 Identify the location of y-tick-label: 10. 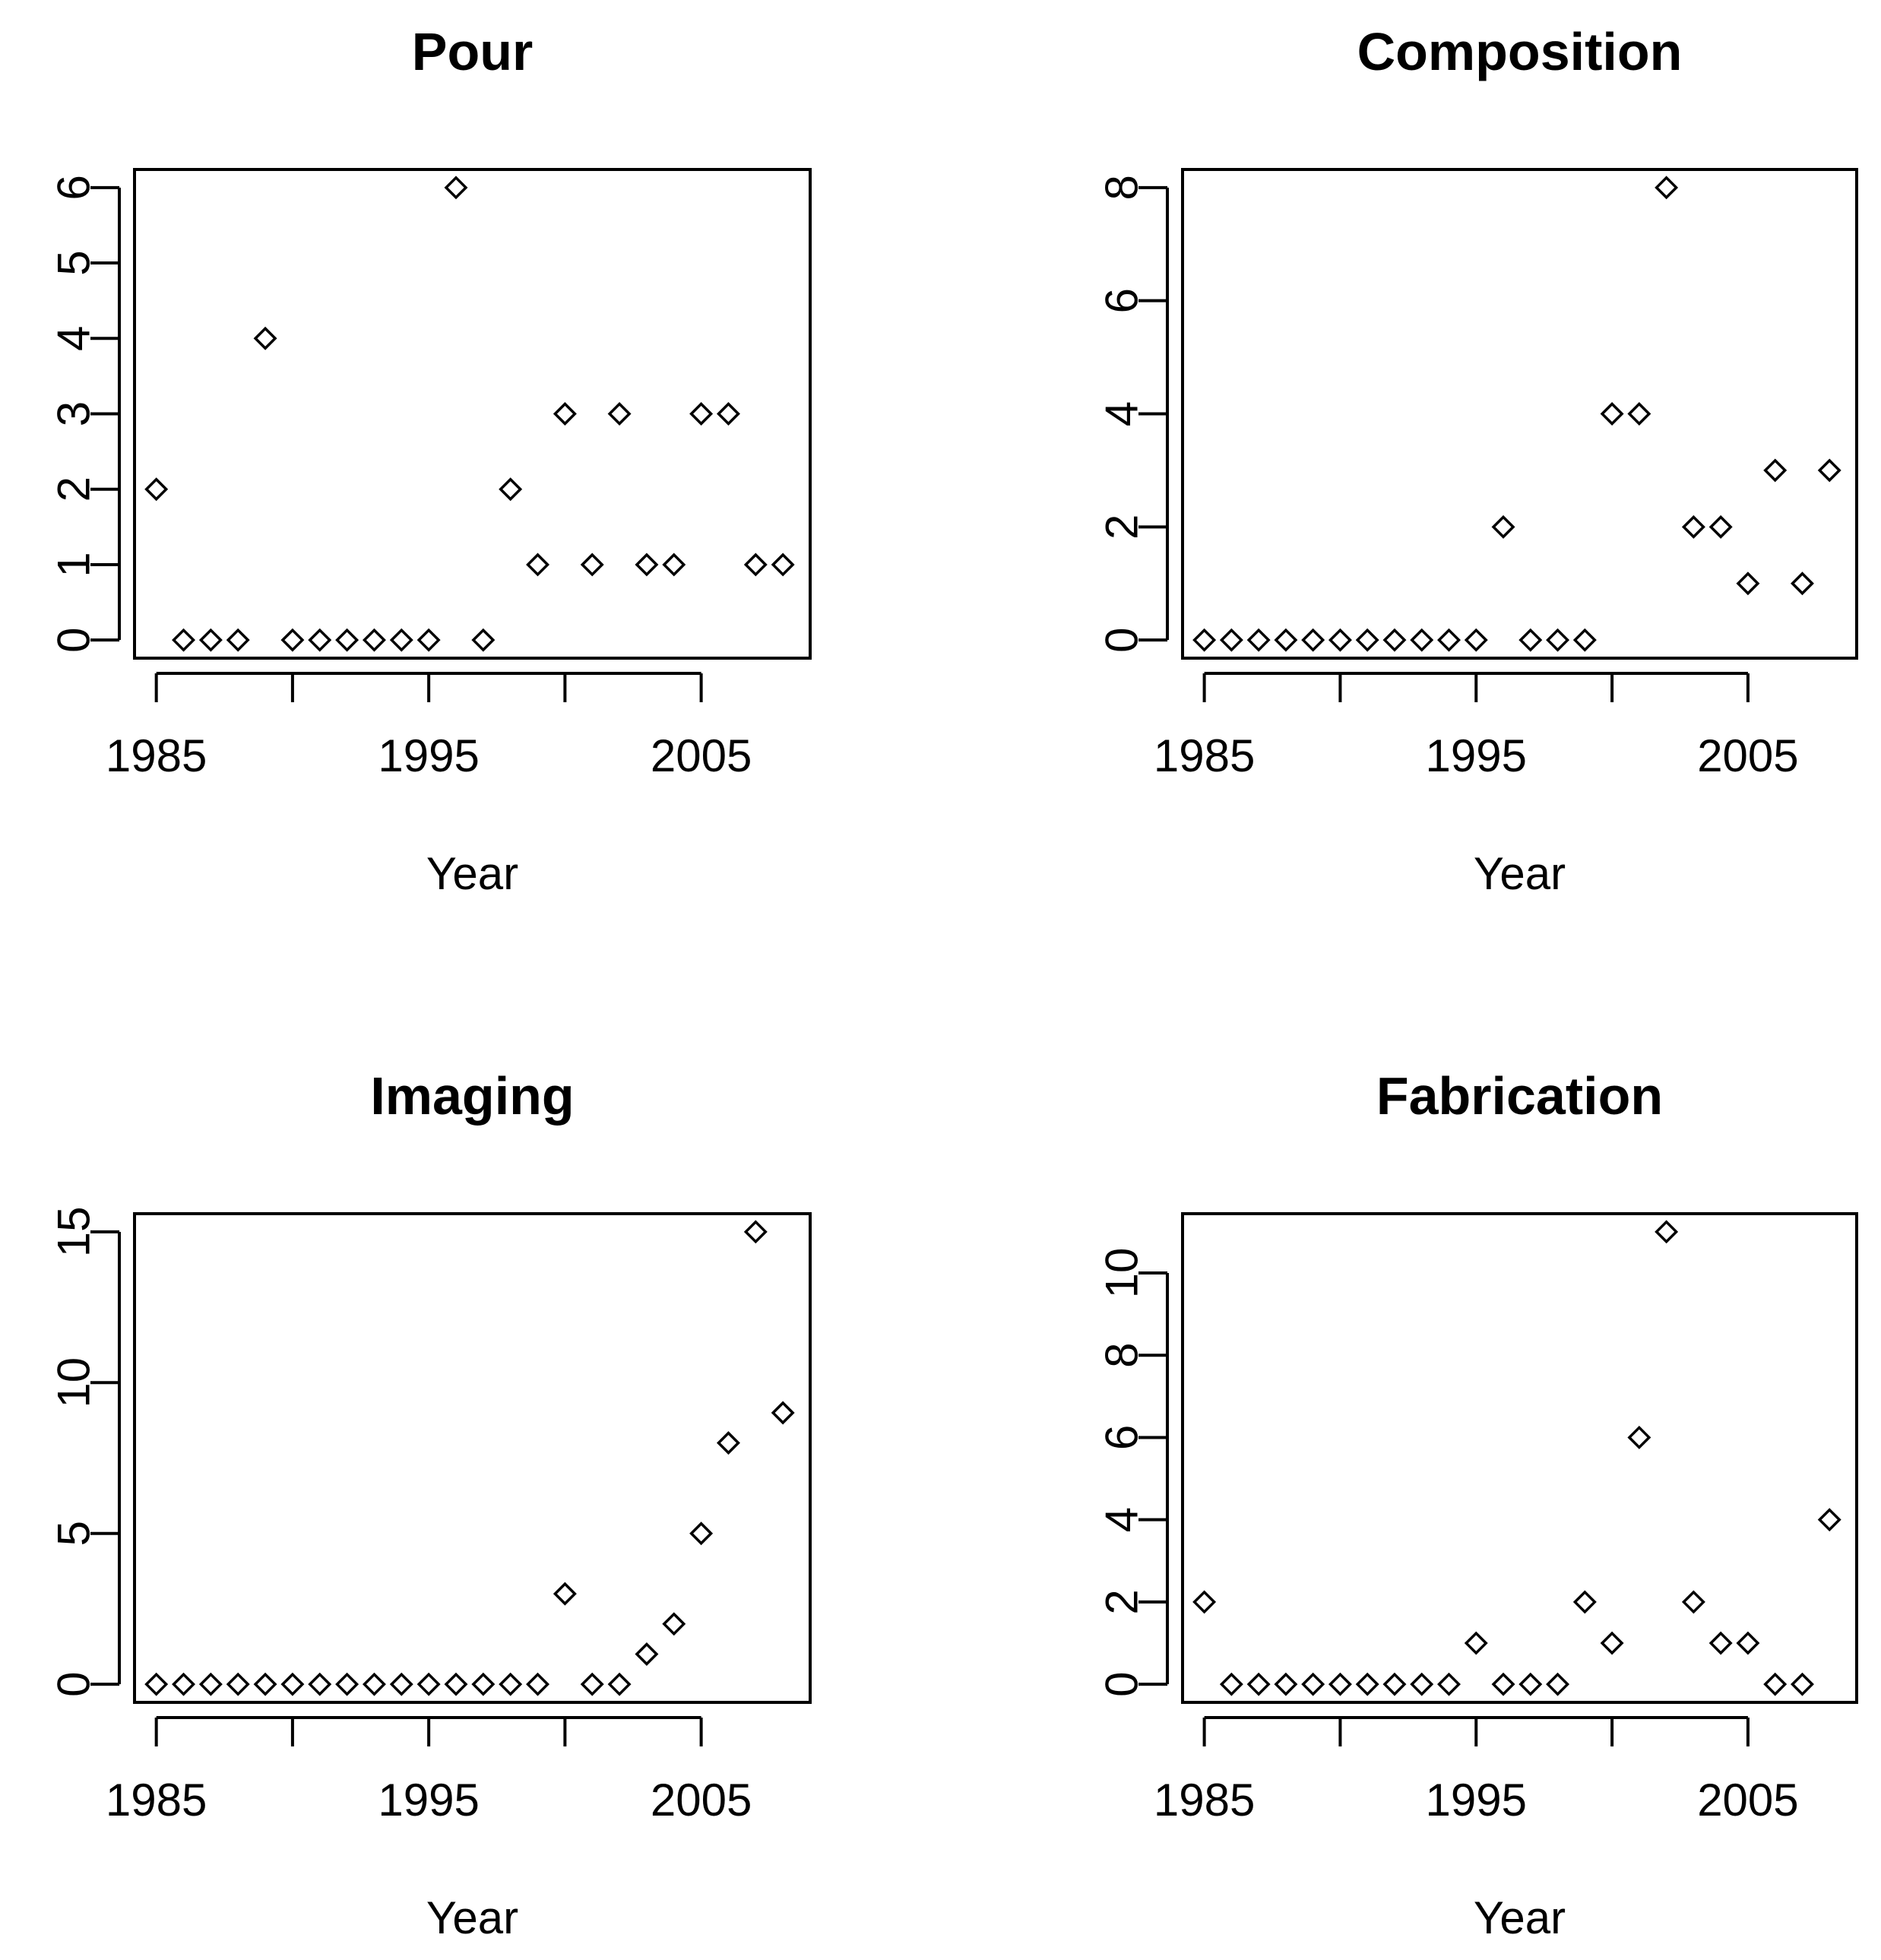
(1123, 1273).